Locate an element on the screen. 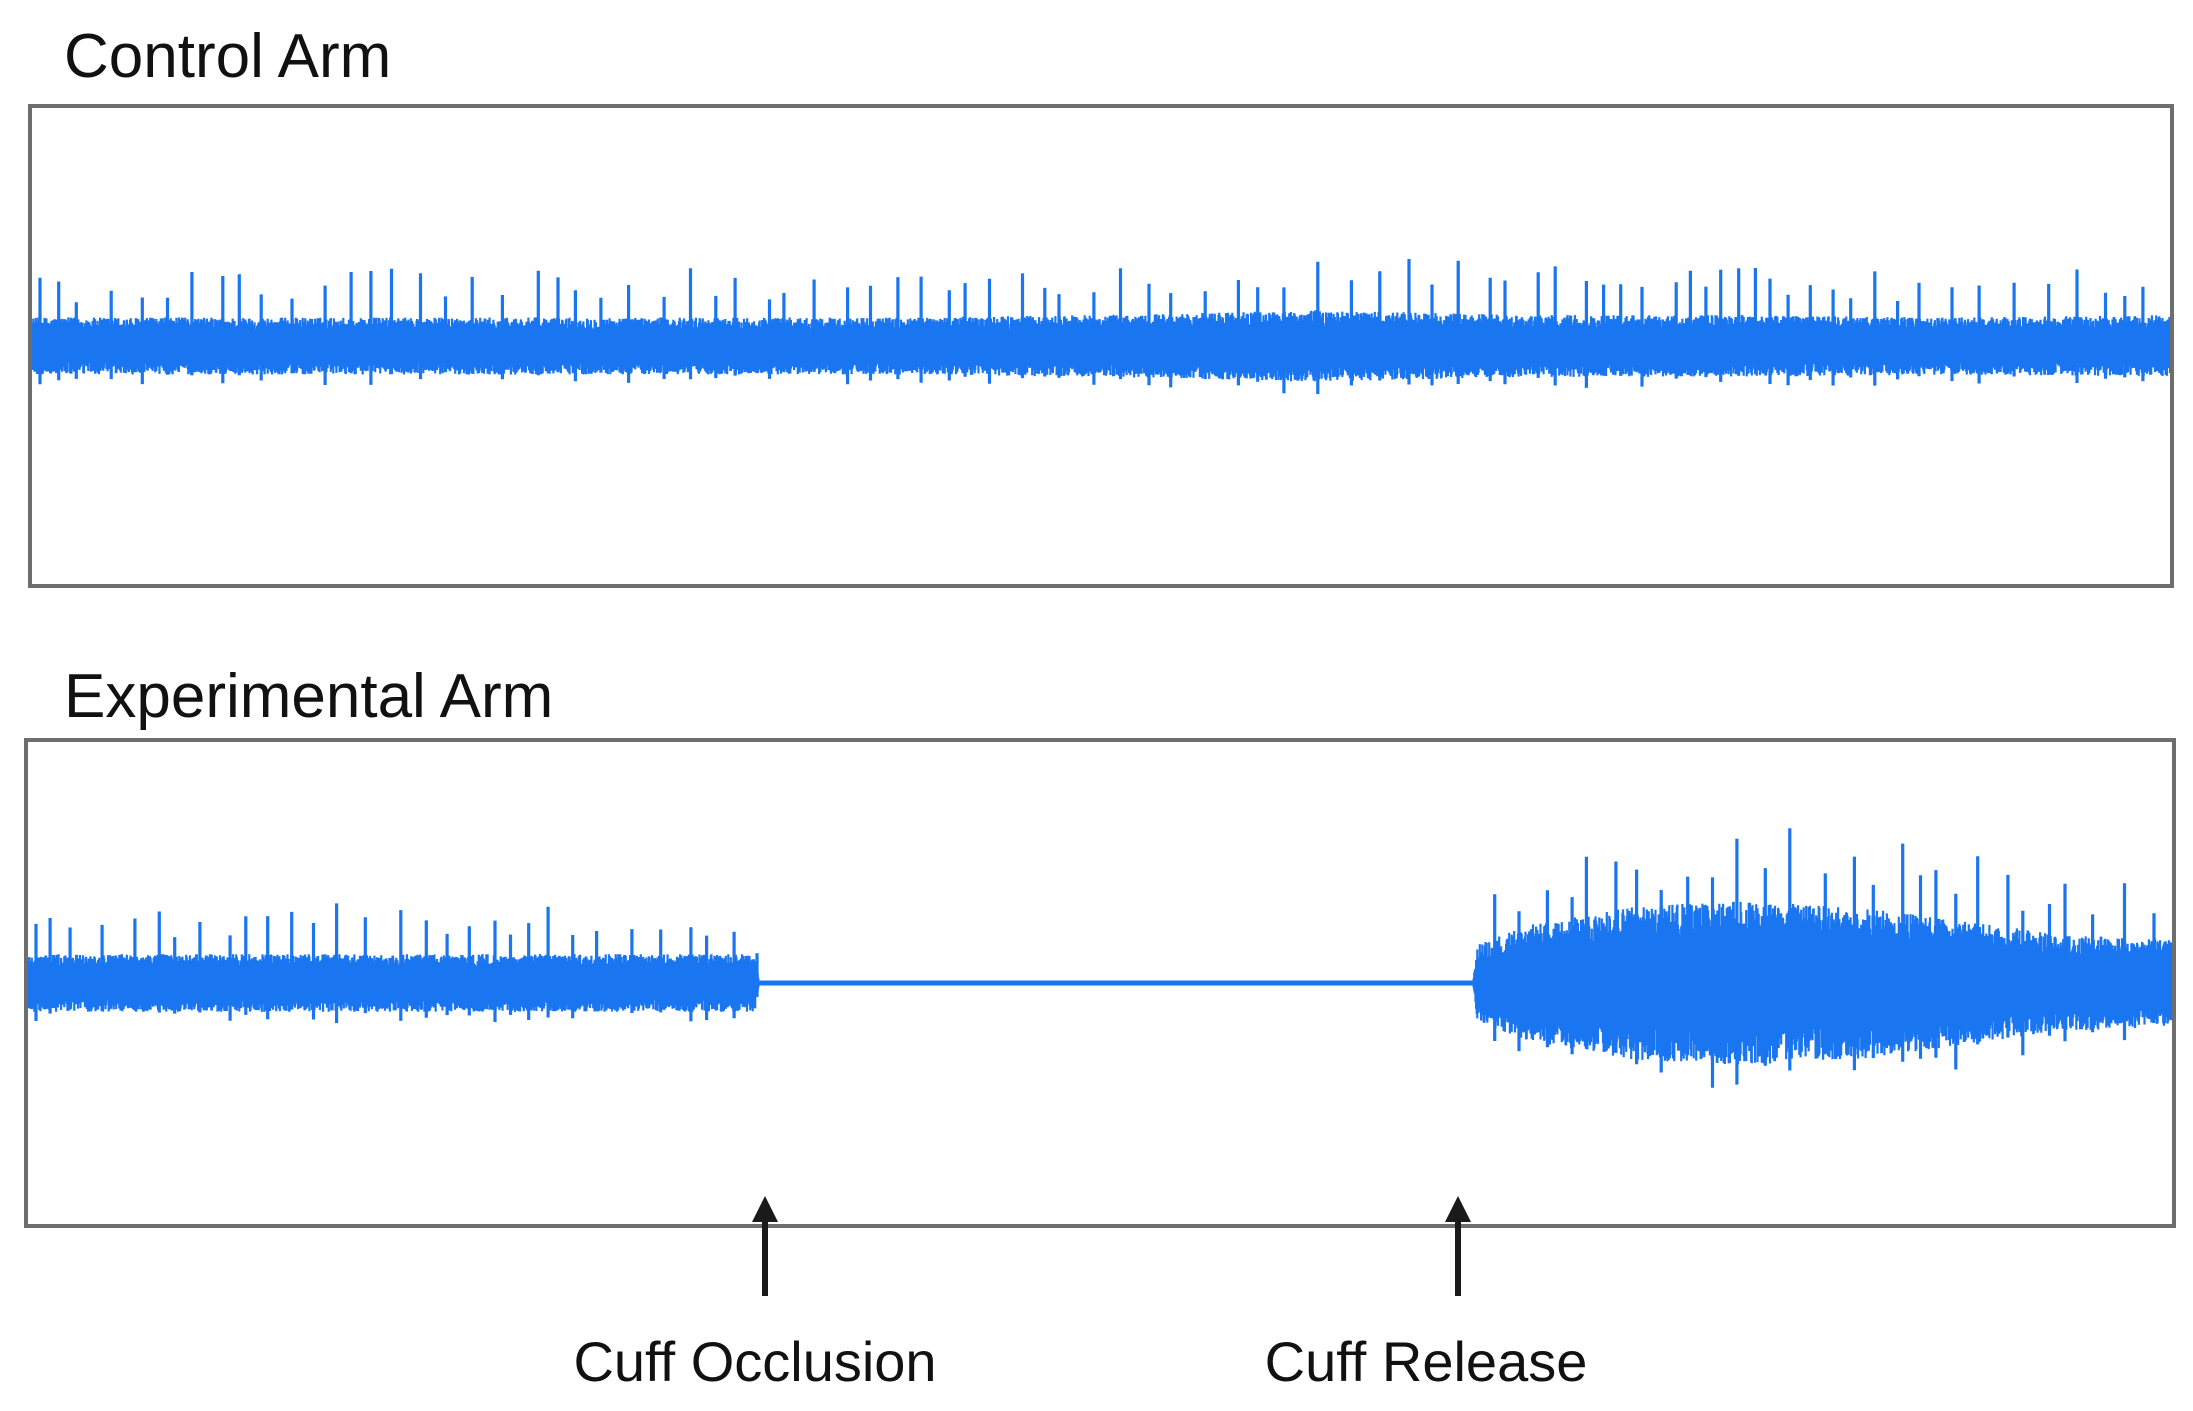 Image resolution: width=2193 pixels, height=1411 pixels. control-arm-title: Control Arm is located at coordinates (228, 56).